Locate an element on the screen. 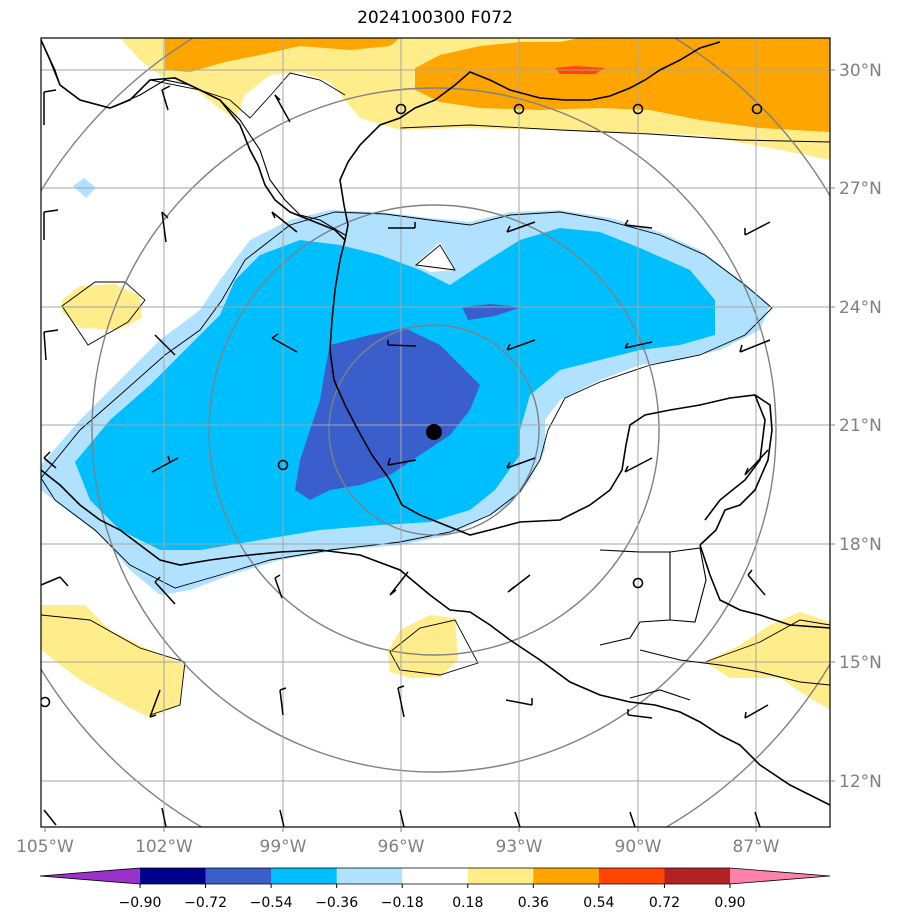 The width and height of the screenshot is (901, 924). lon-label: 99°W is located at coordinates (283, 847).